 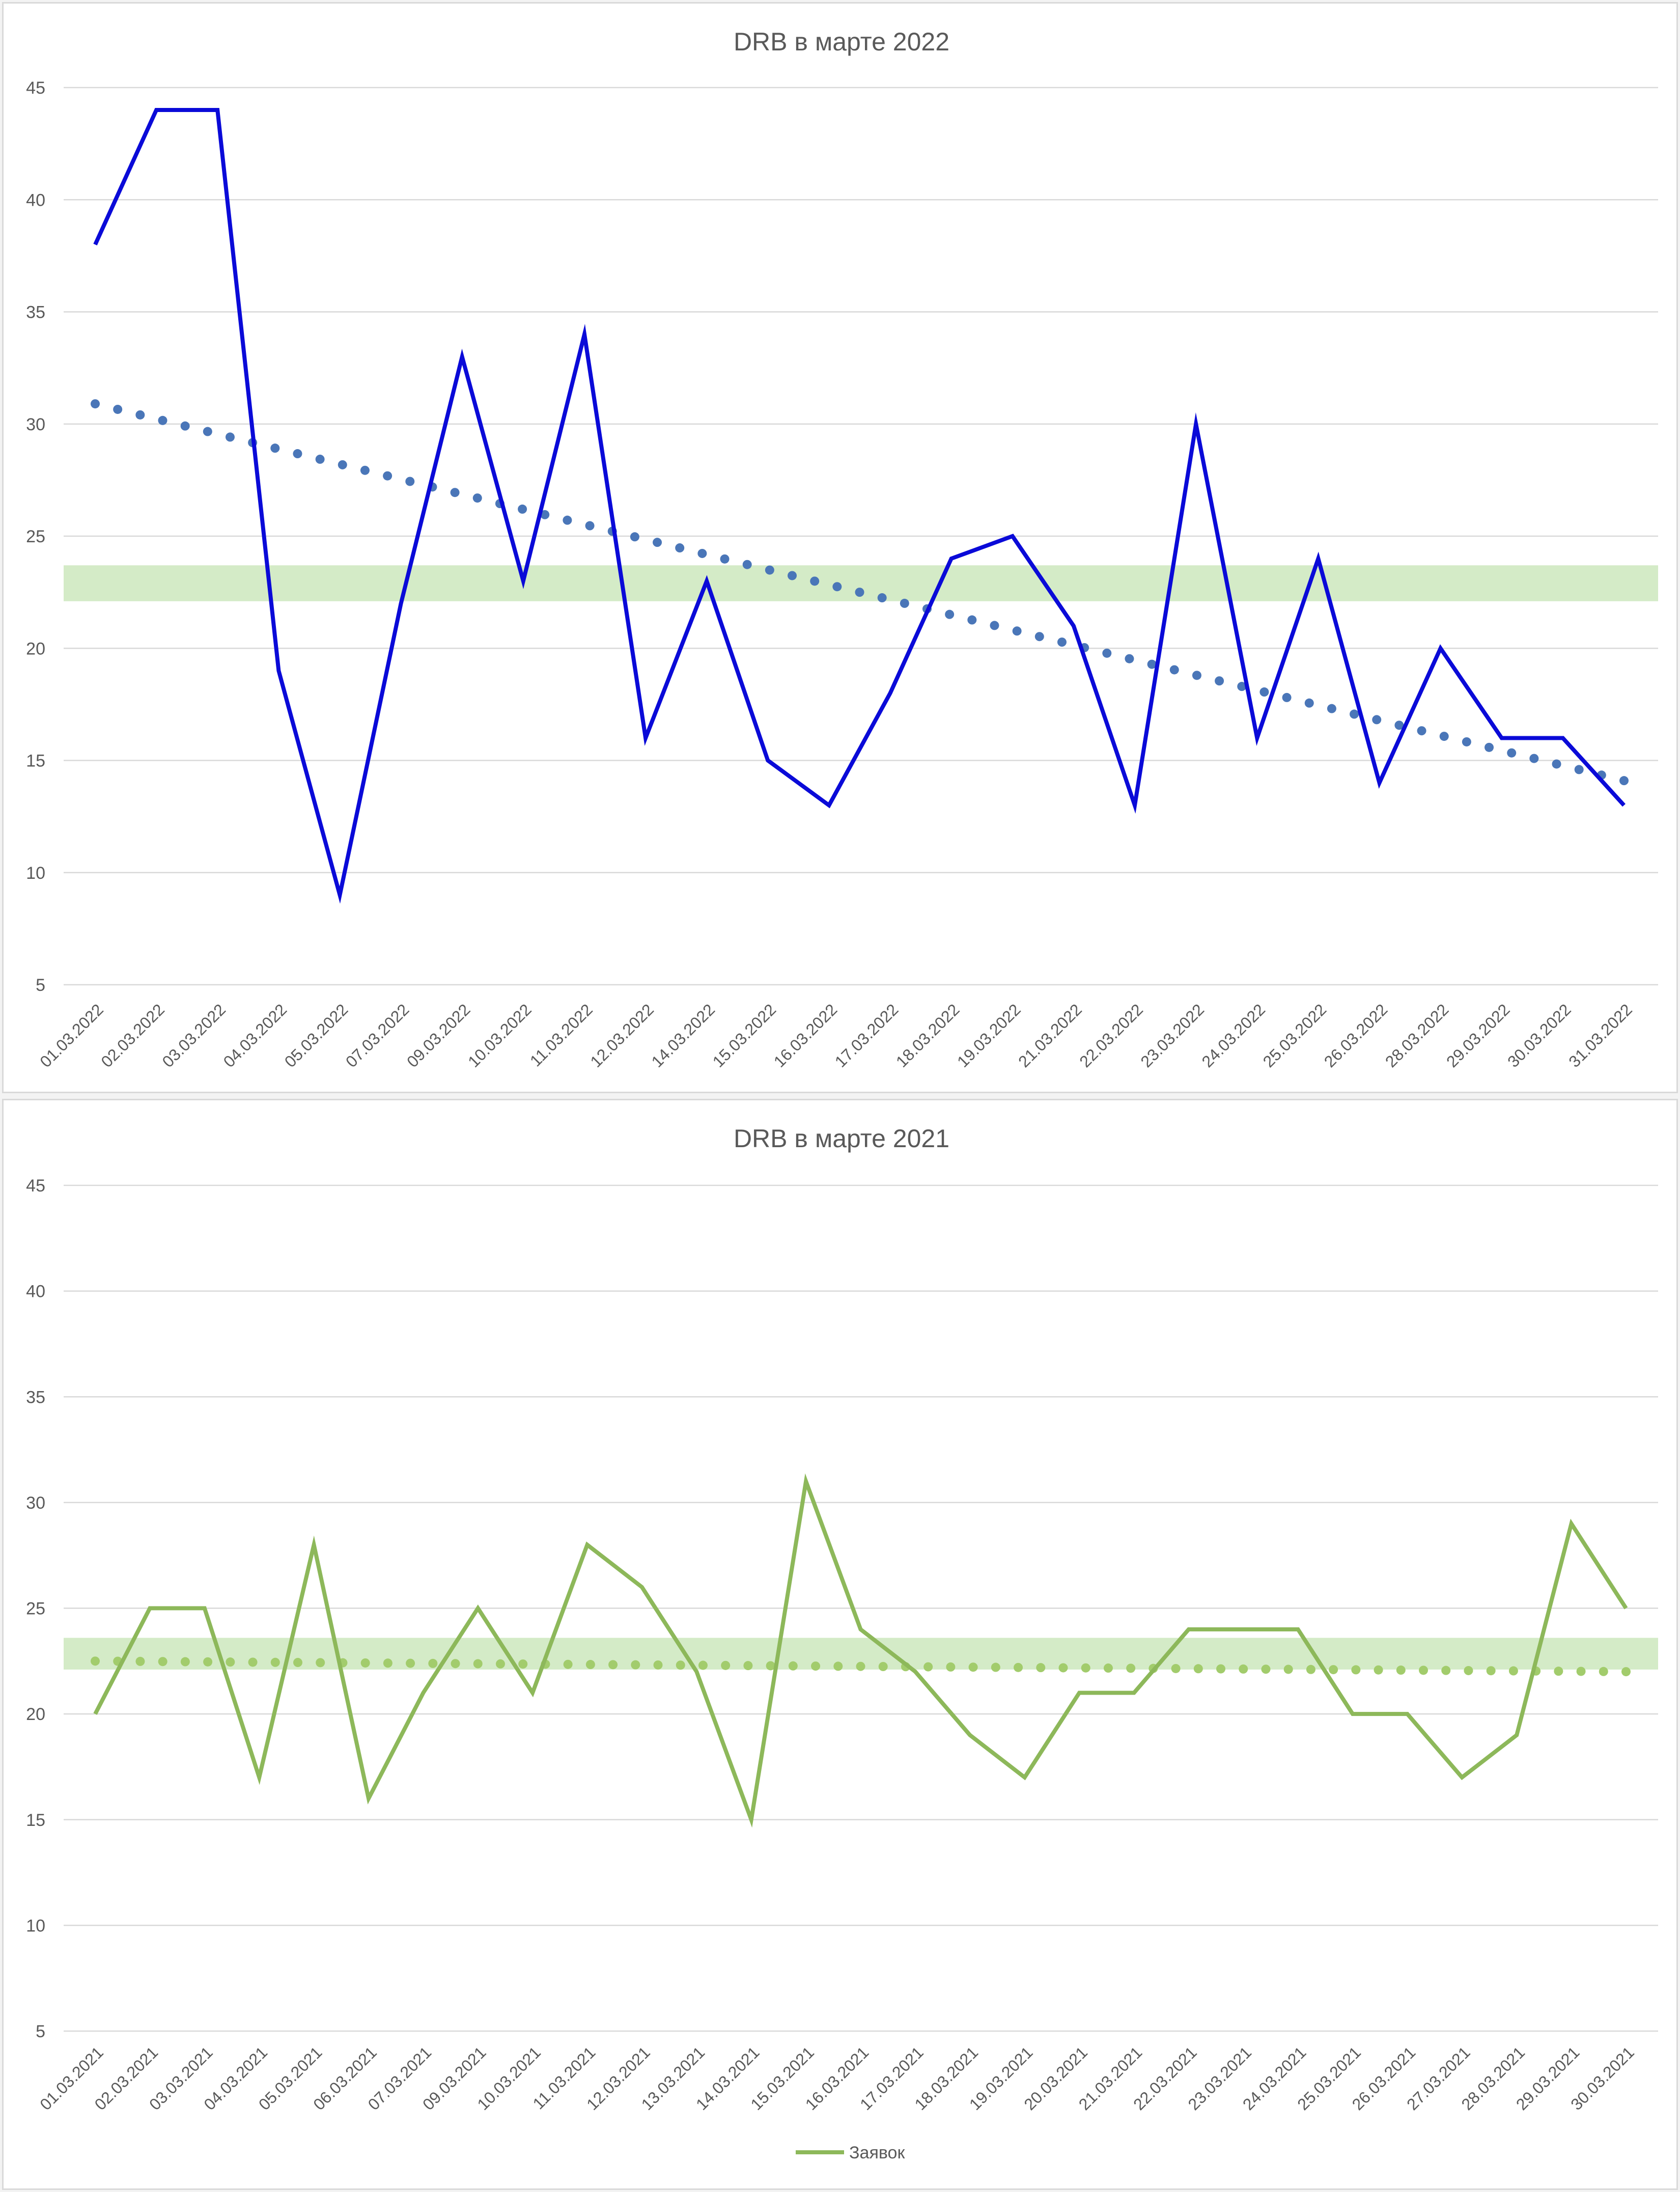 I want to click on x-tick-label: 09.03.2022, so click(x=438, y=1035).